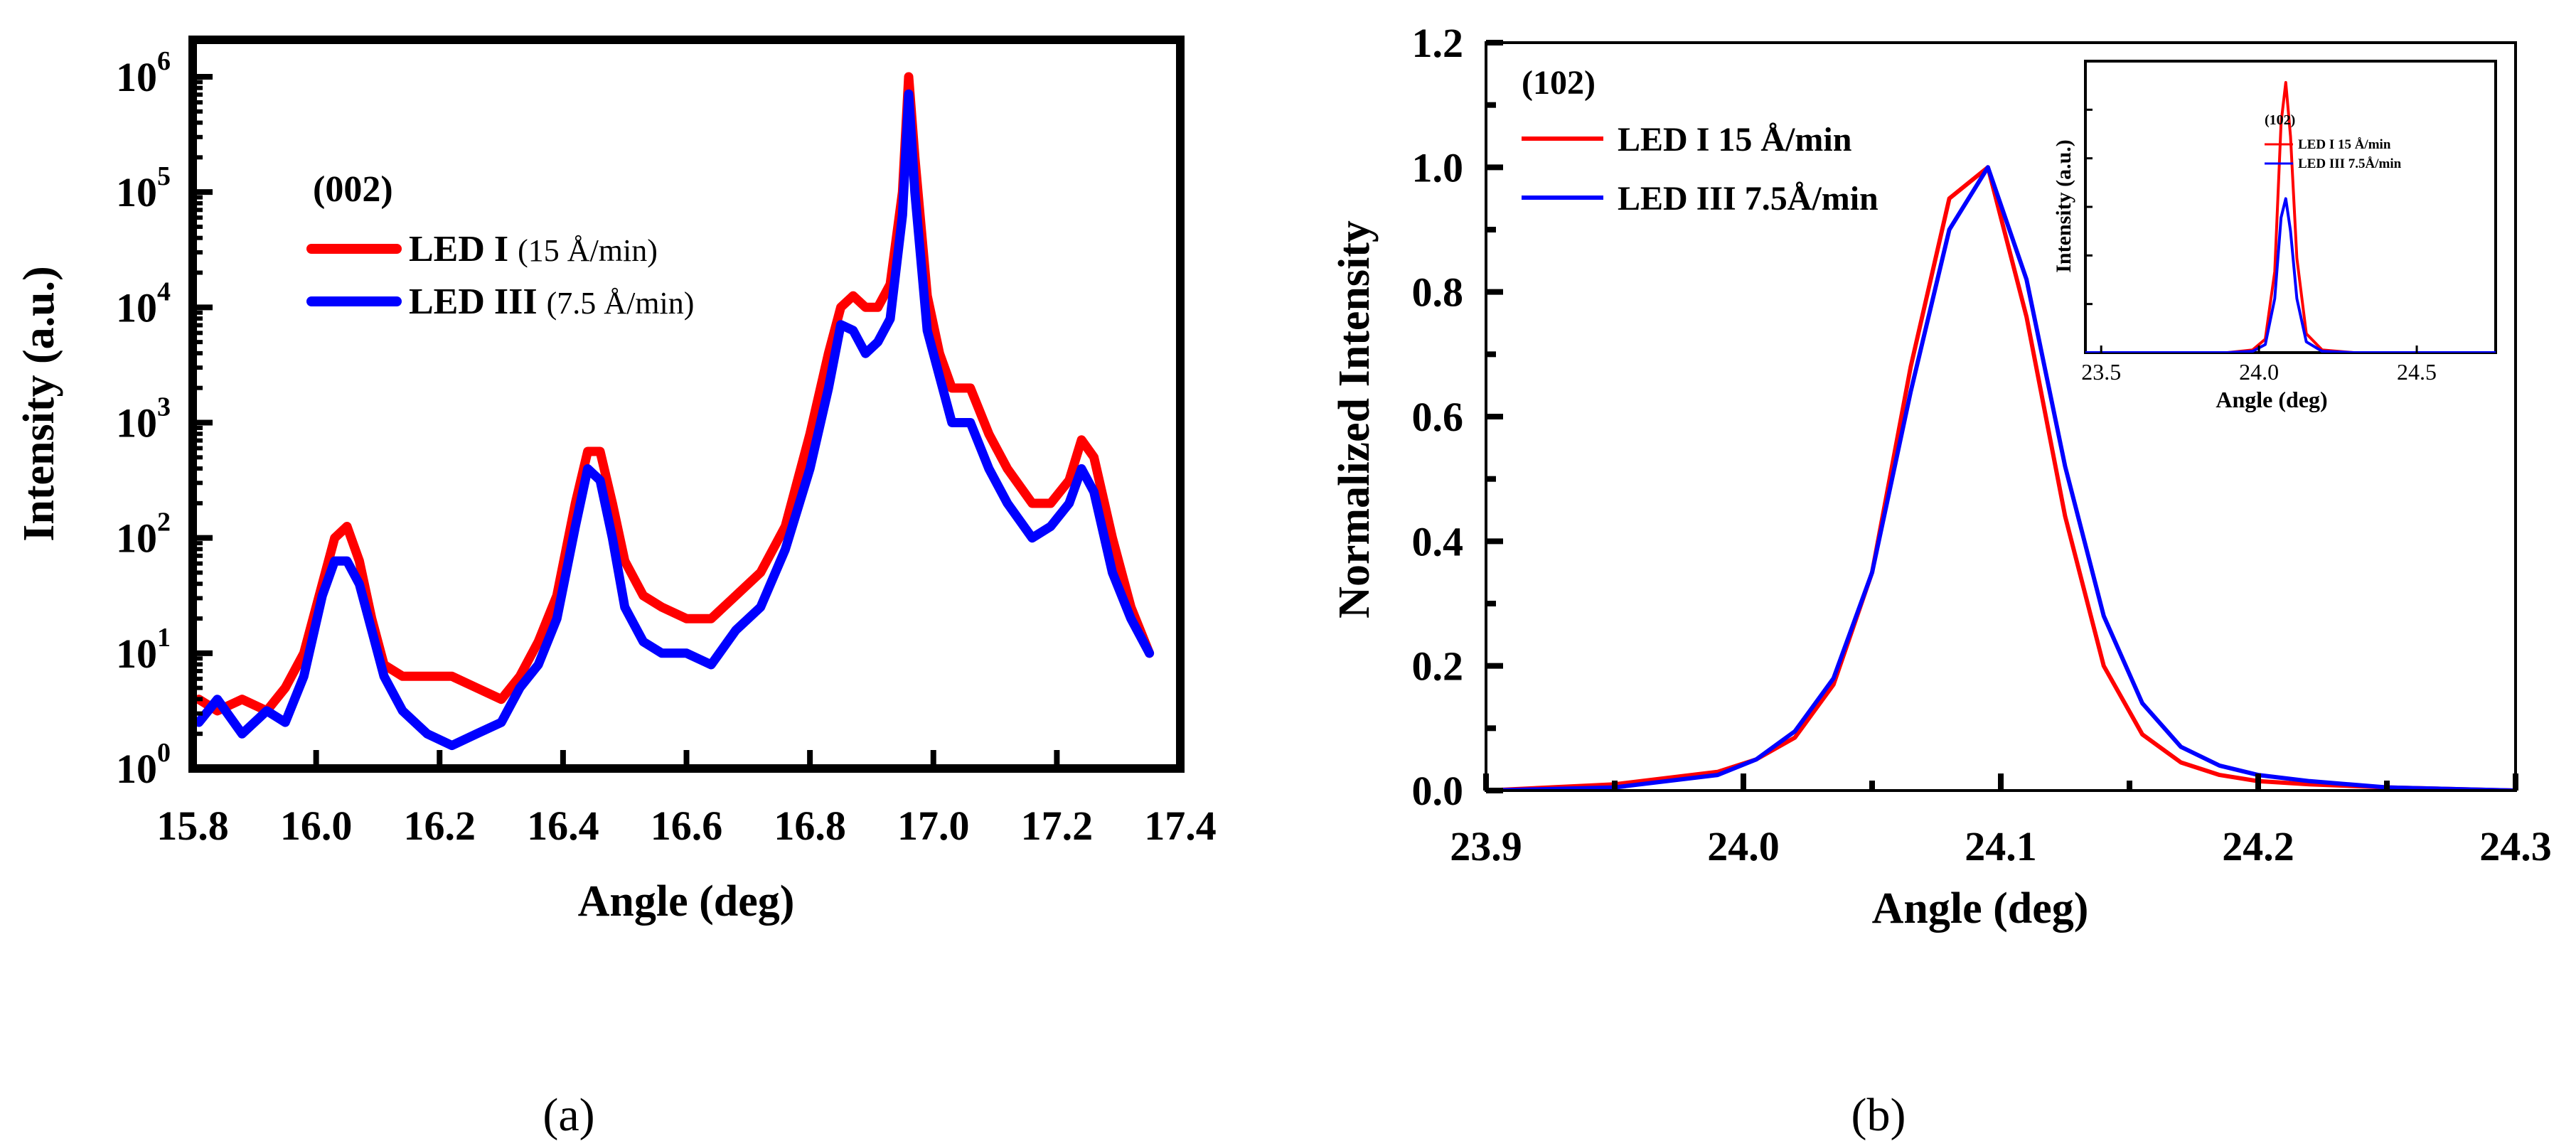 Image resolution: width=2576 pixels, height=1146 pixels. Describe the element at coordinates (2001, 846) in the screenshot. I see `panel-b-x-tick-label: 24.1` at that location.